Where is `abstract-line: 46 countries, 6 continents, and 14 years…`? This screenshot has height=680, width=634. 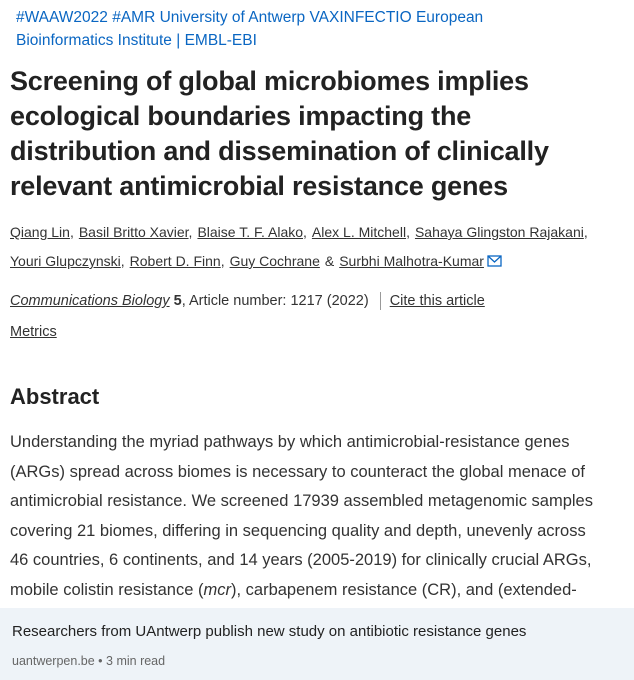
abstract-line: 46 countries, 6 continents, and 14 years… is located at coordinates (301, 560).